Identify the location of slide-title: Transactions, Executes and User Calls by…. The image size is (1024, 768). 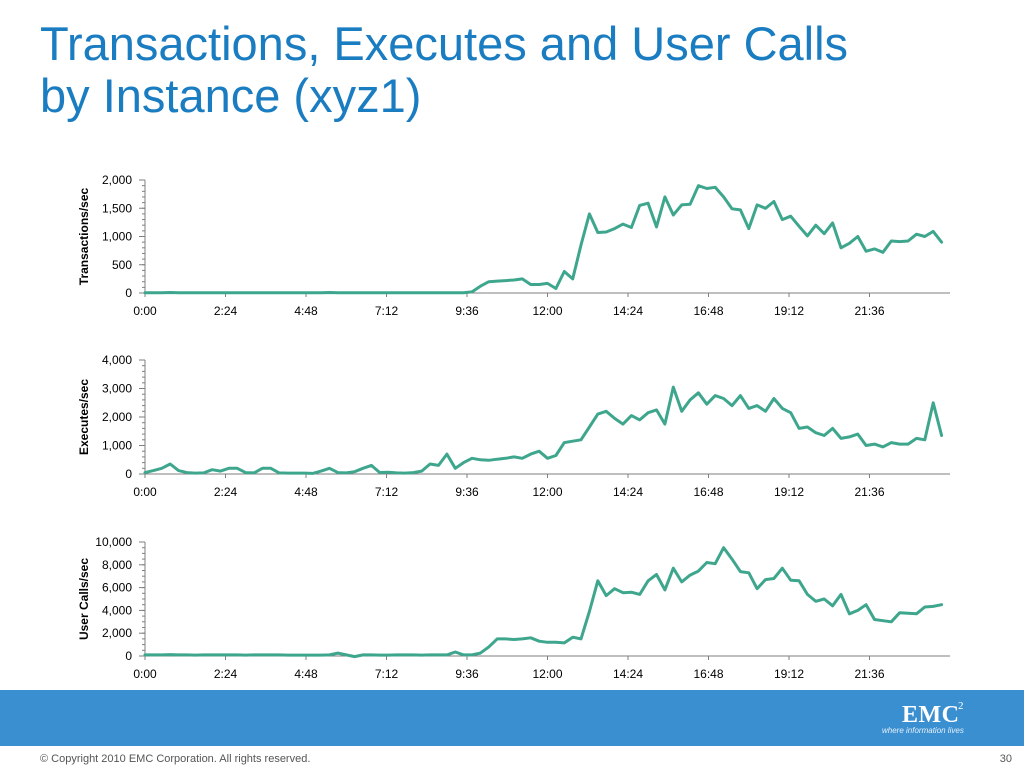
(520, 70).